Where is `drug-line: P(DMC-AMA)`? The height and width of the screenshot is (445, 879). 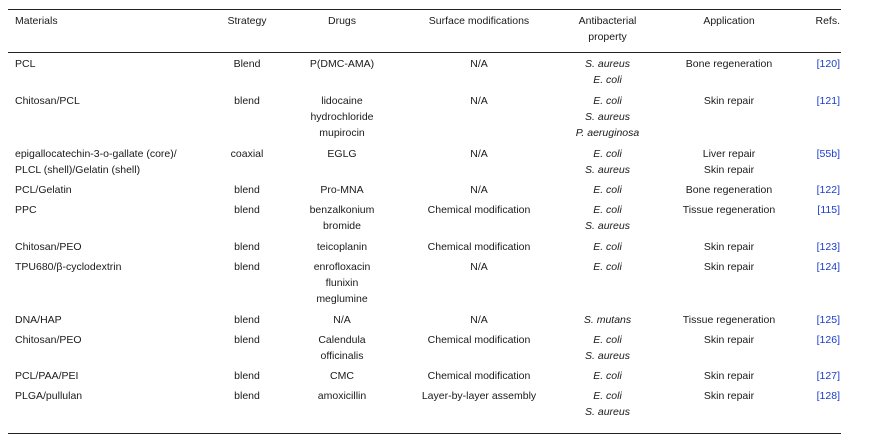
drug-line: P(DMC-AMA) is located at coordinates (342, 64).